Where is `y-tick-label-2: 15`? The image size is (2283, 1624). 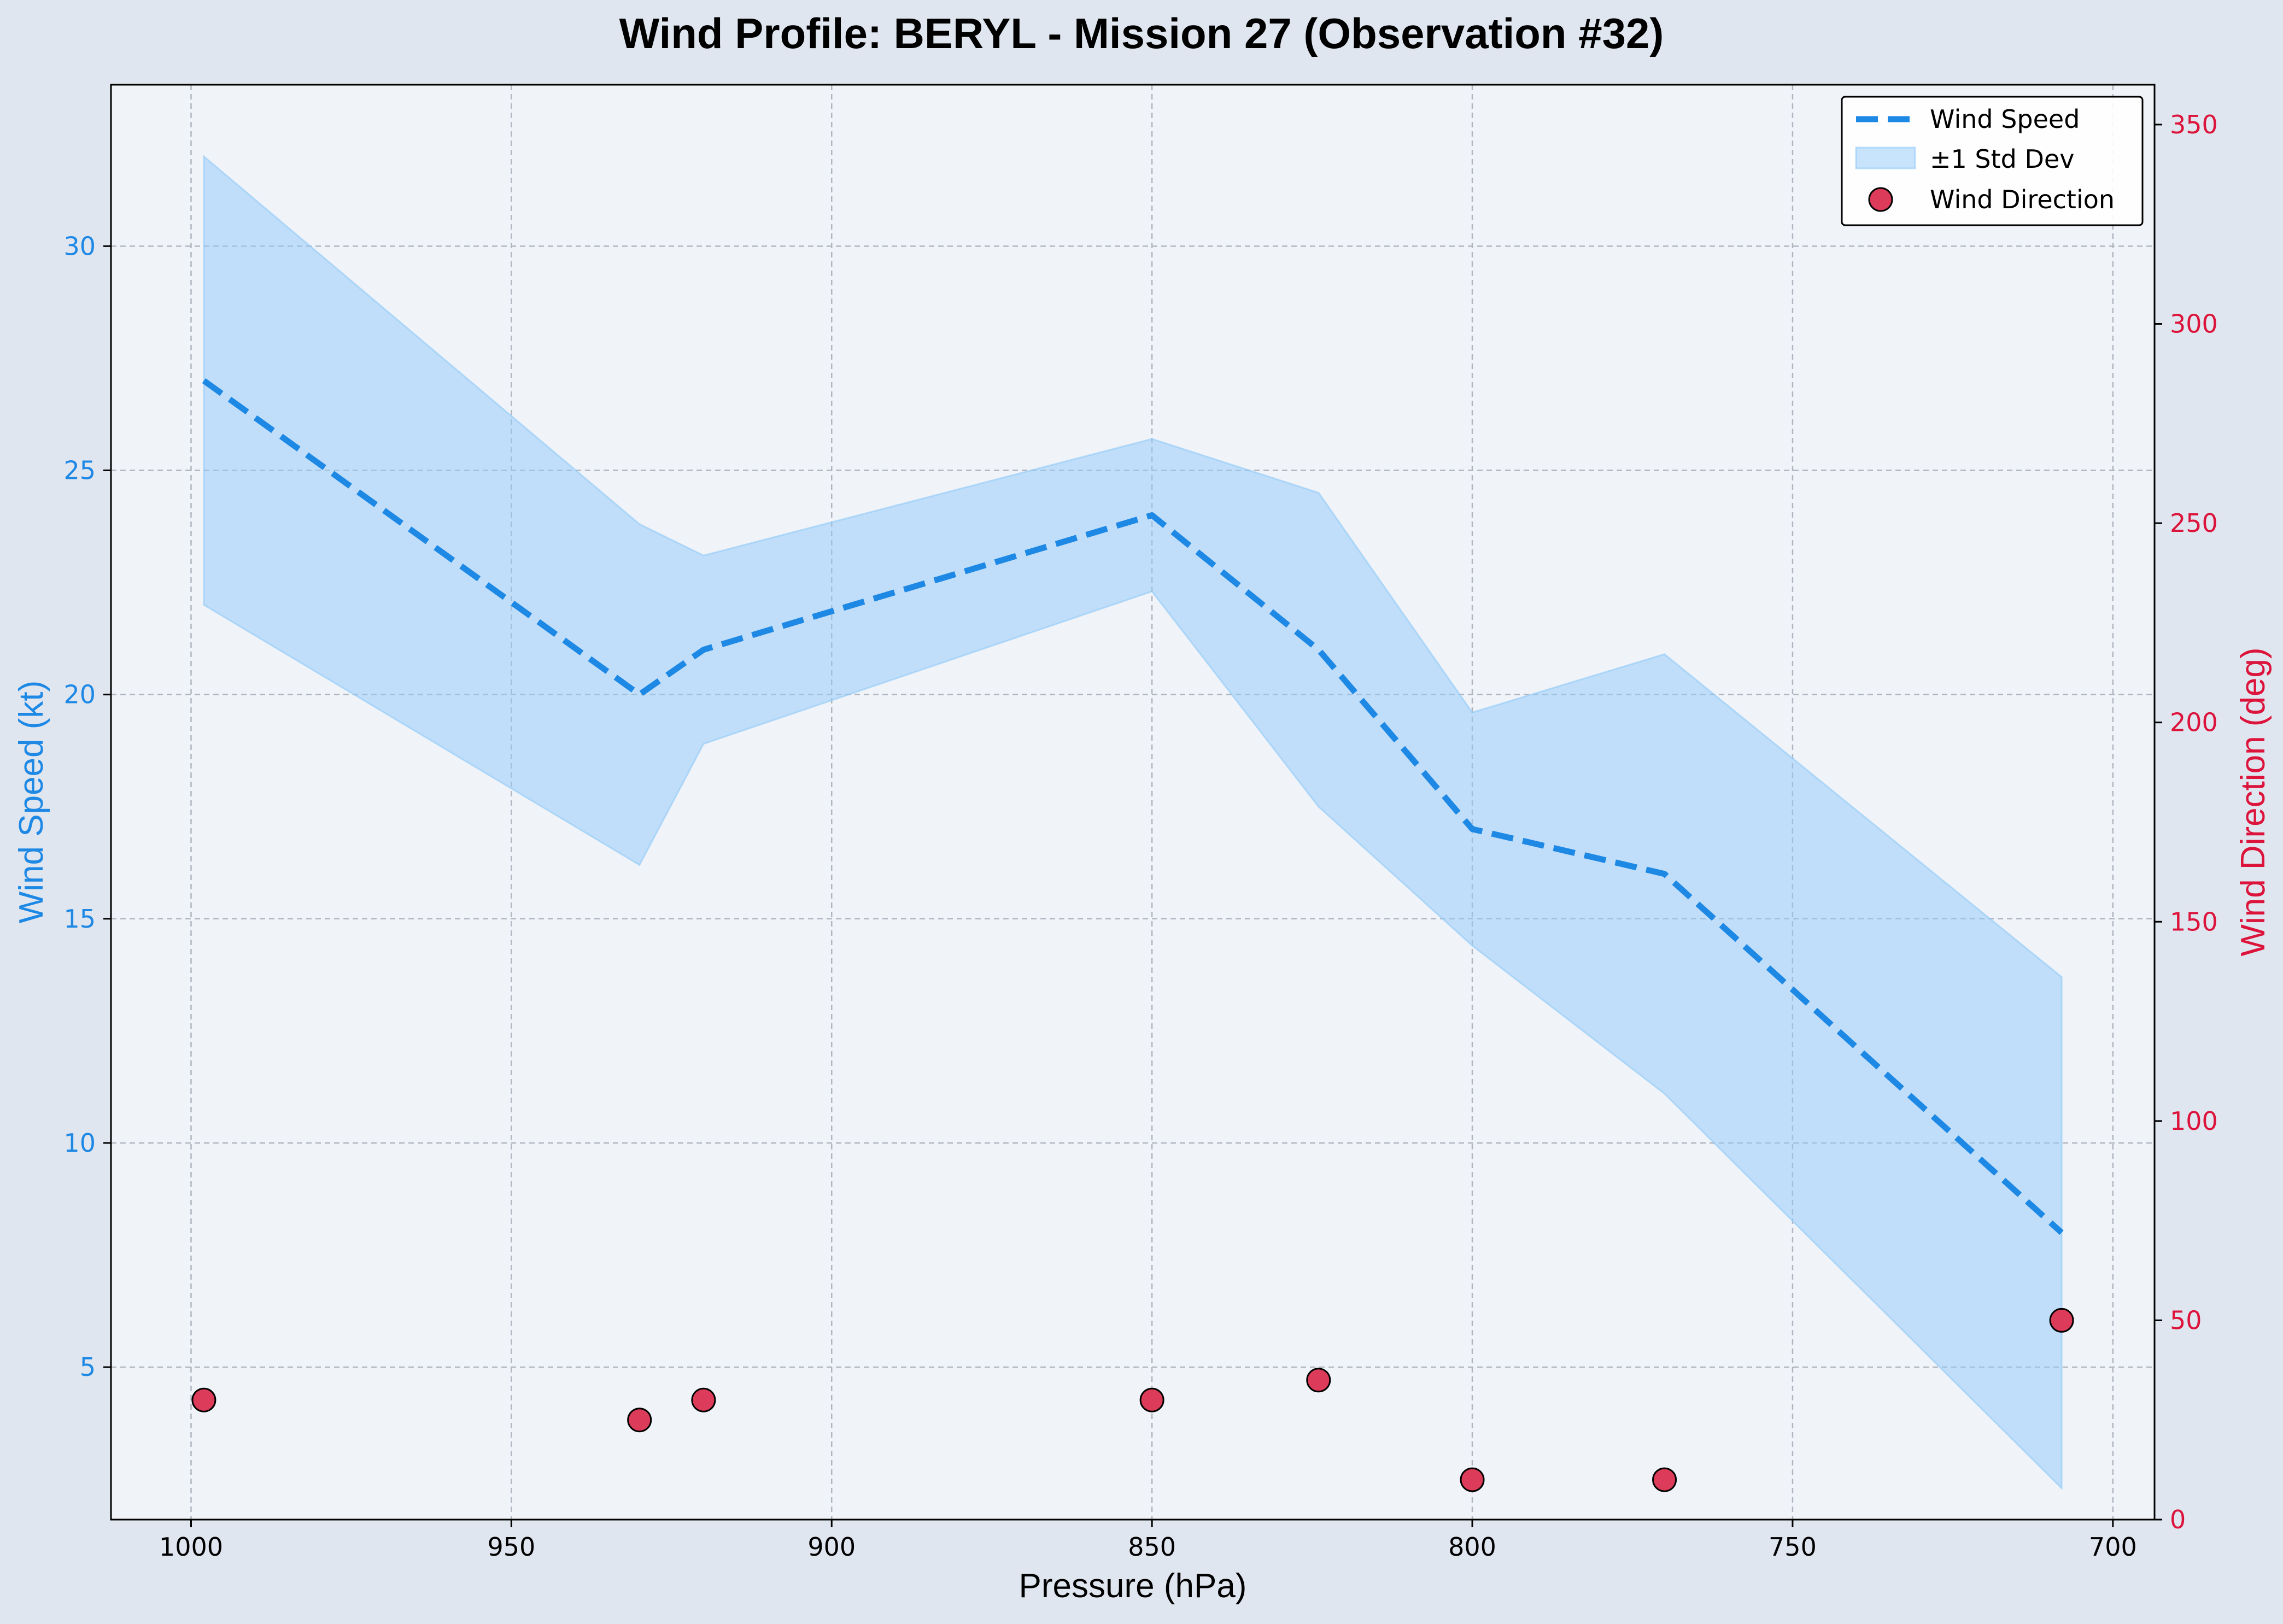
y-tick-label-2: 15 is located at coordinates (79, 919).